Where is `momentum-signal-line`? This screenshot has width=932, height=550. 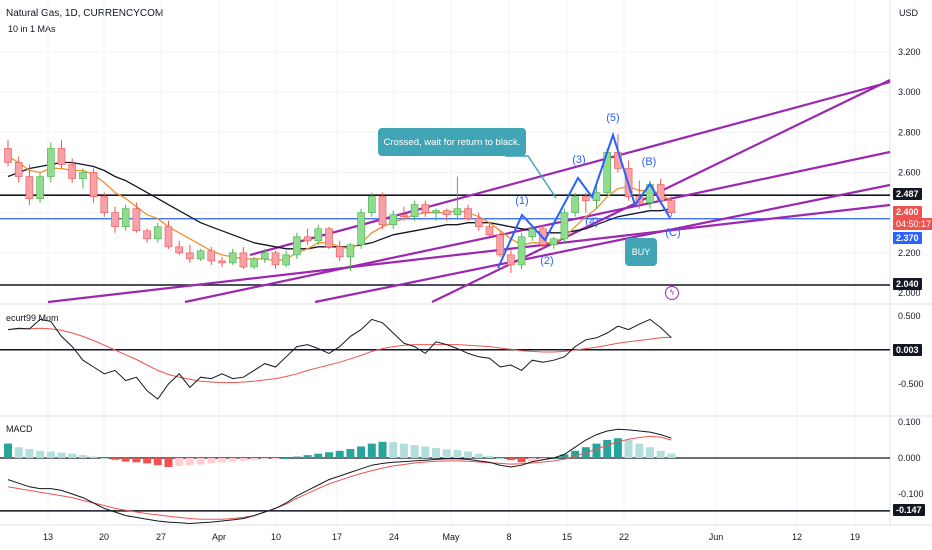 momentum-signal-line is located at coordinates (339, 355).